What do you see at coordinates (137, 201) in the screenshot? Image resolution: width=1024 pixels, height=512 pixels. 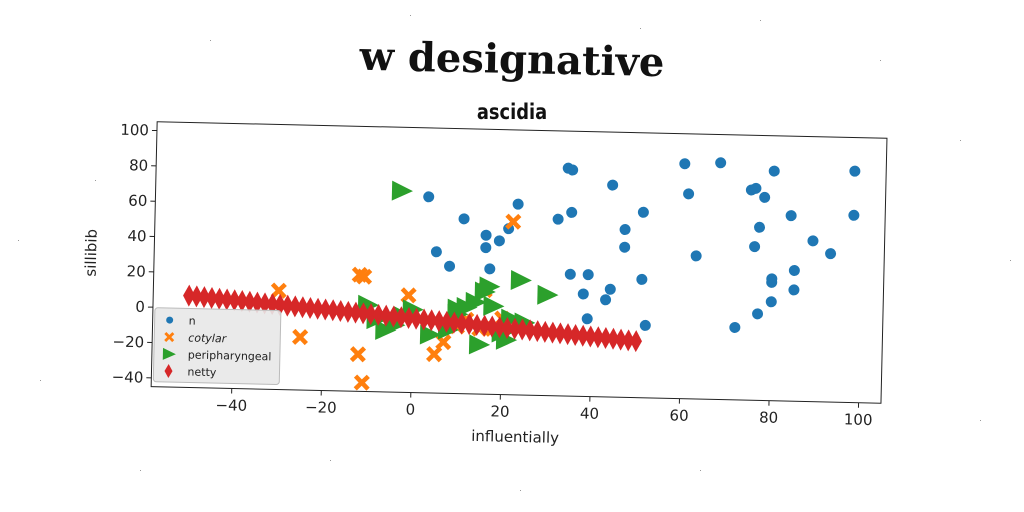 I see `y-tick-label: 60` at bounding box center [137, 201].